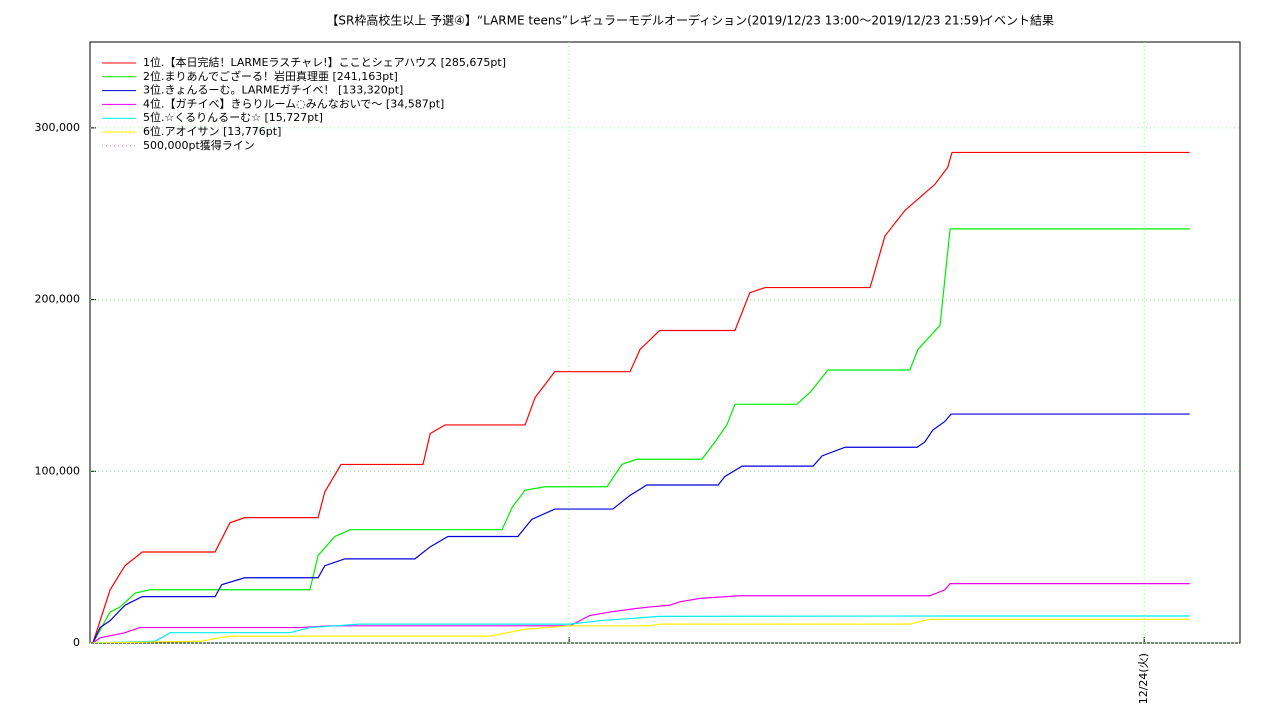  Describe the element at coordinates (1143, 678) in the screenshot. I see `x-tick-label: 12/24(火)` at that location.